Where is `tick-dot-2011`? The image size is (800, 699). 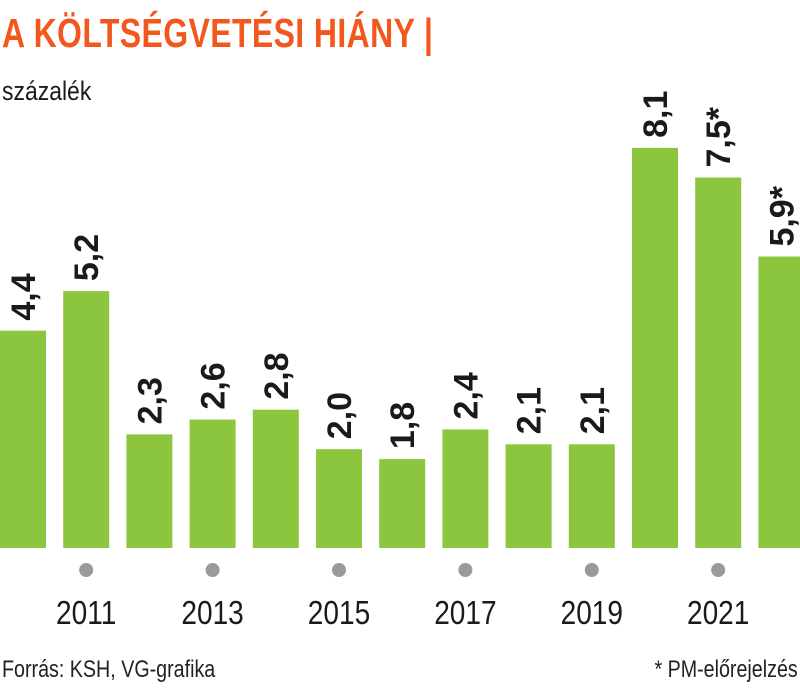 tick-dot-2011 is located at coordinates (86, 570).